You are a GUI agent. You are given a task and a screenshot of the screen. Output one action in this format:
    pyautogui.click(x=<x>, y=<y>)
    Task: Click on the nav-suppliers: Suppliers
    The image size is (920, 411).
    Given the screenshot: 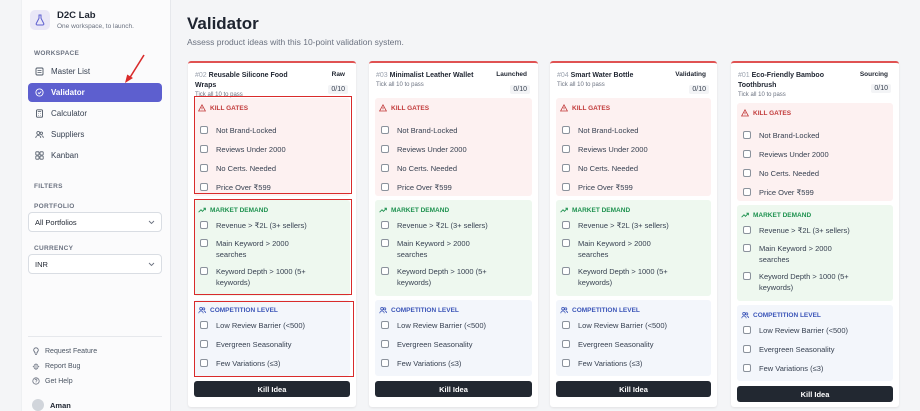 What is the action you would take?
    pyautogui.click(x=95, y=134)
    